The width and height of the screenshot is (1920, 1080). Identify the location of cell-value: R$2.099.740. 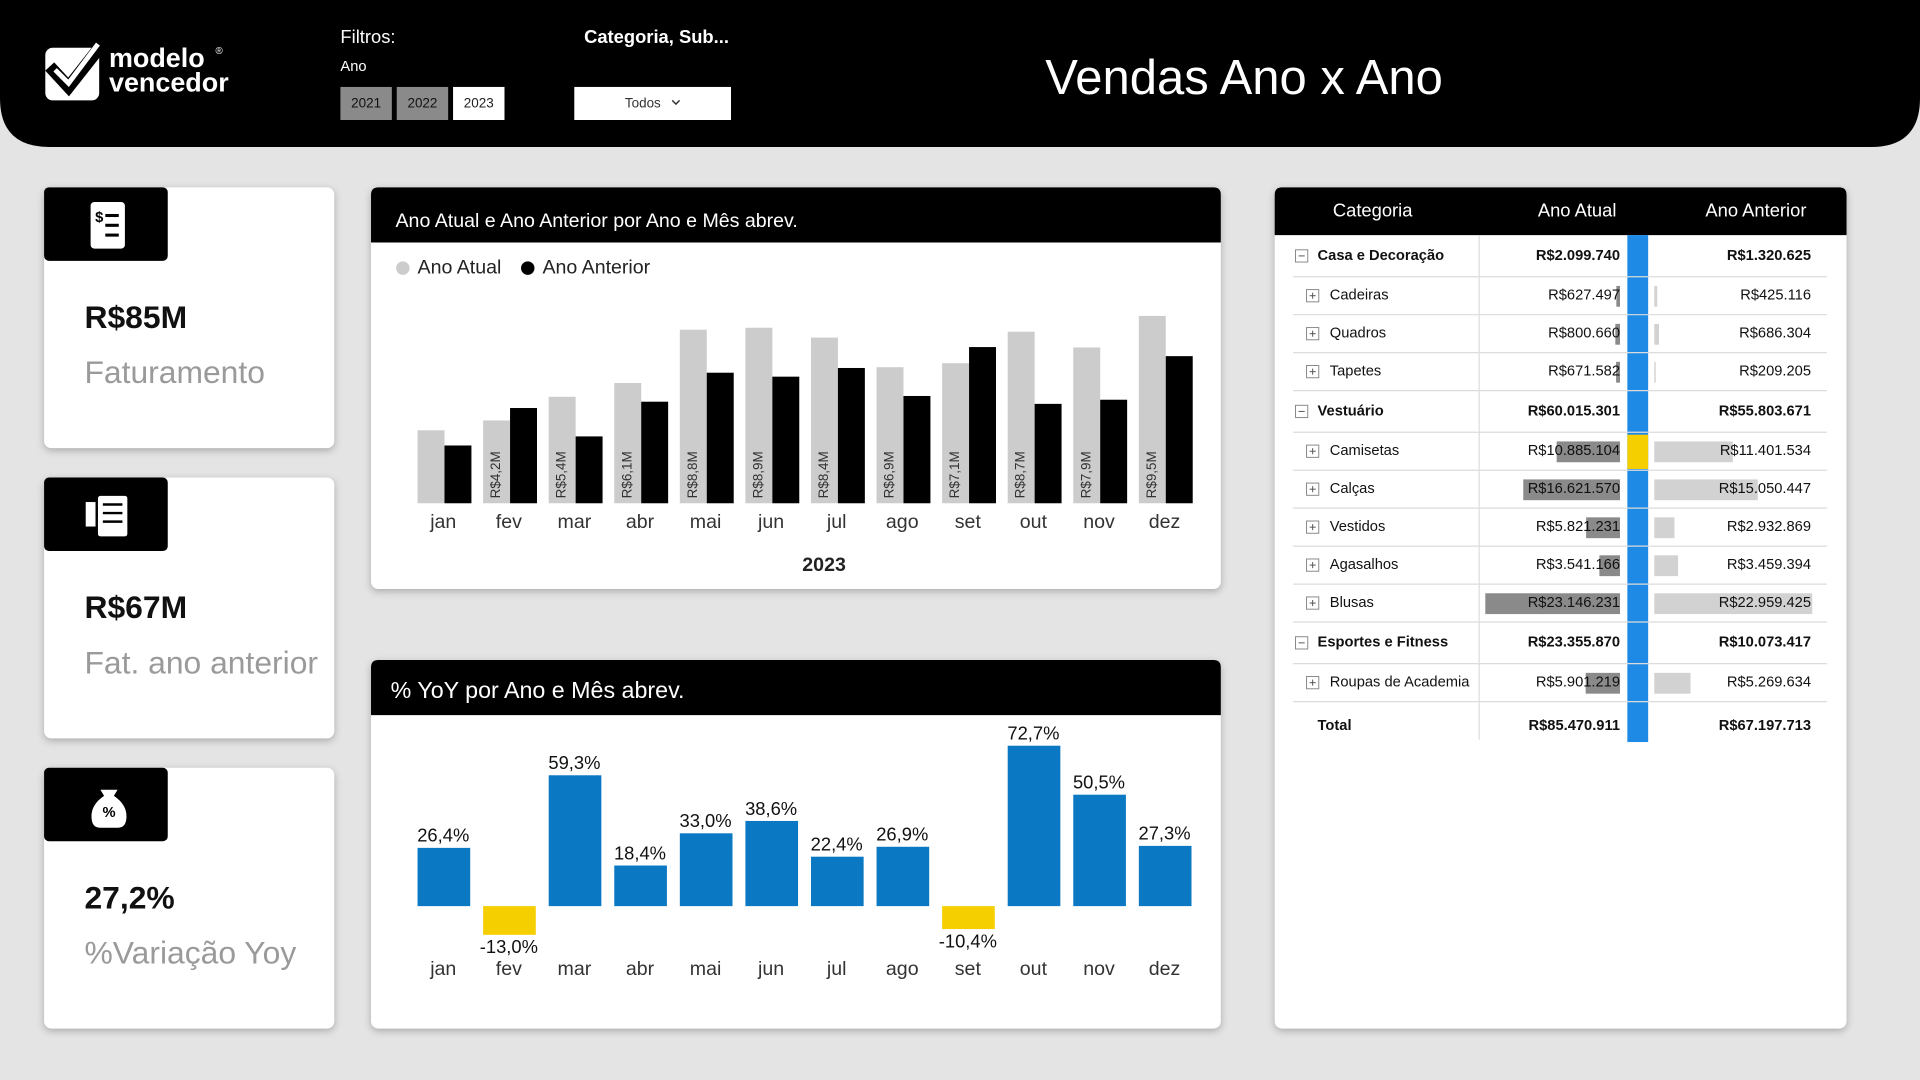
(1578, 256).